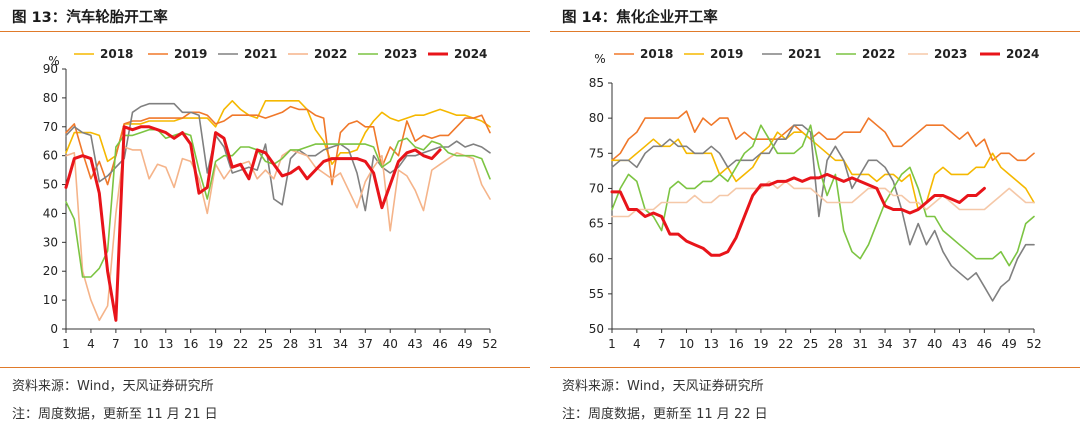 Image resolution: width=1080 pixels, height=425 pixels. Describe the element at coordinates (54, 329) in the screenshot. I see `y-tick-label: 0` at that location.